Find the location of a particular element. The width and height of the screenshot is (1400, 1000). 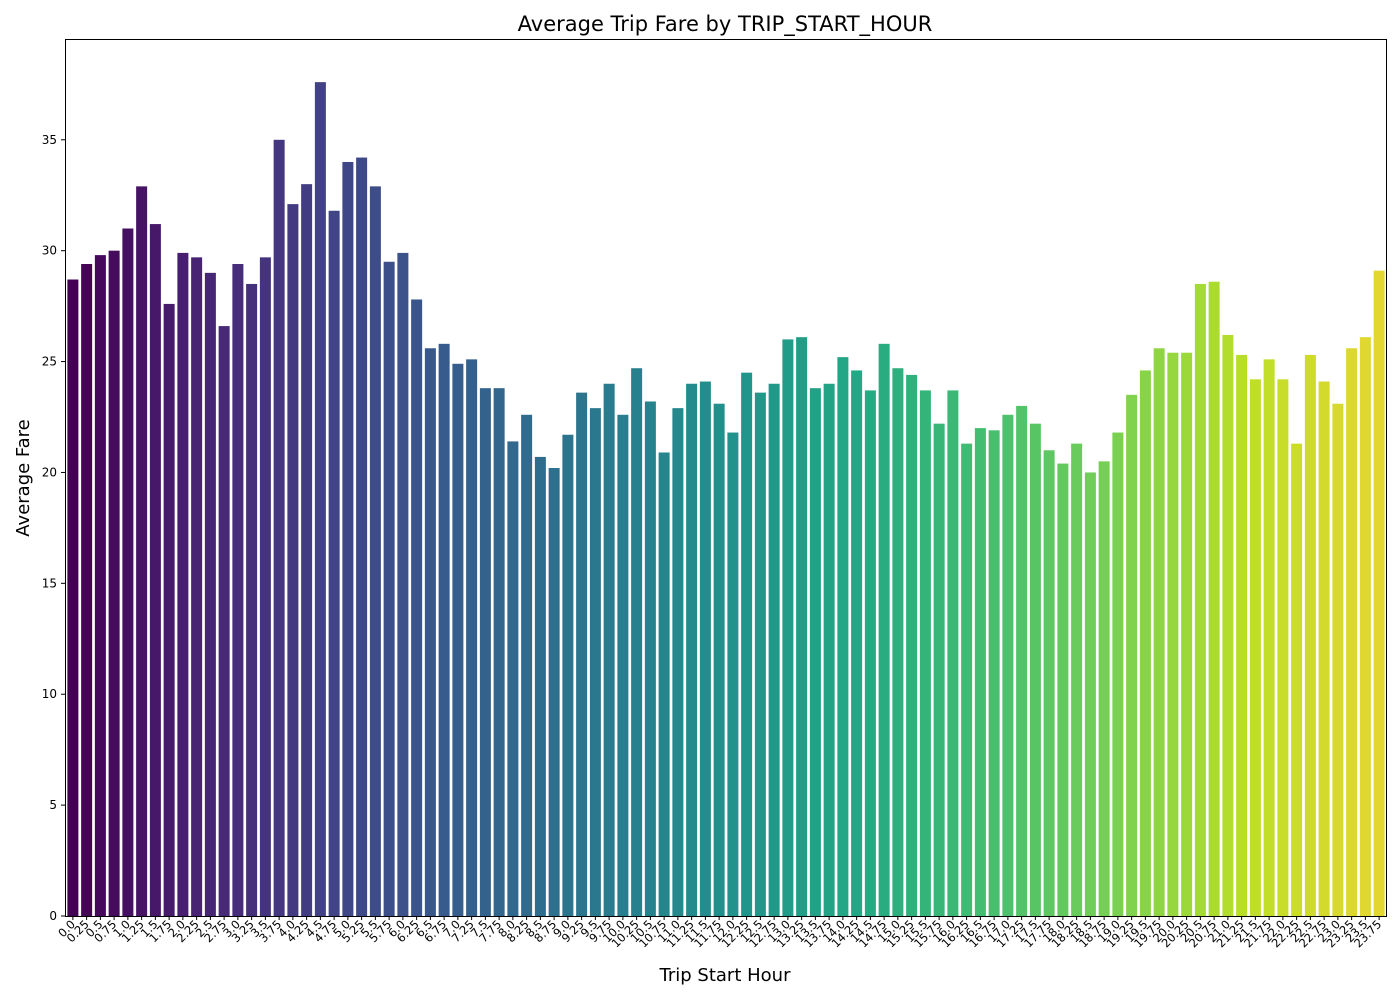

bar-1.5 is located at coordinates (155, 570).